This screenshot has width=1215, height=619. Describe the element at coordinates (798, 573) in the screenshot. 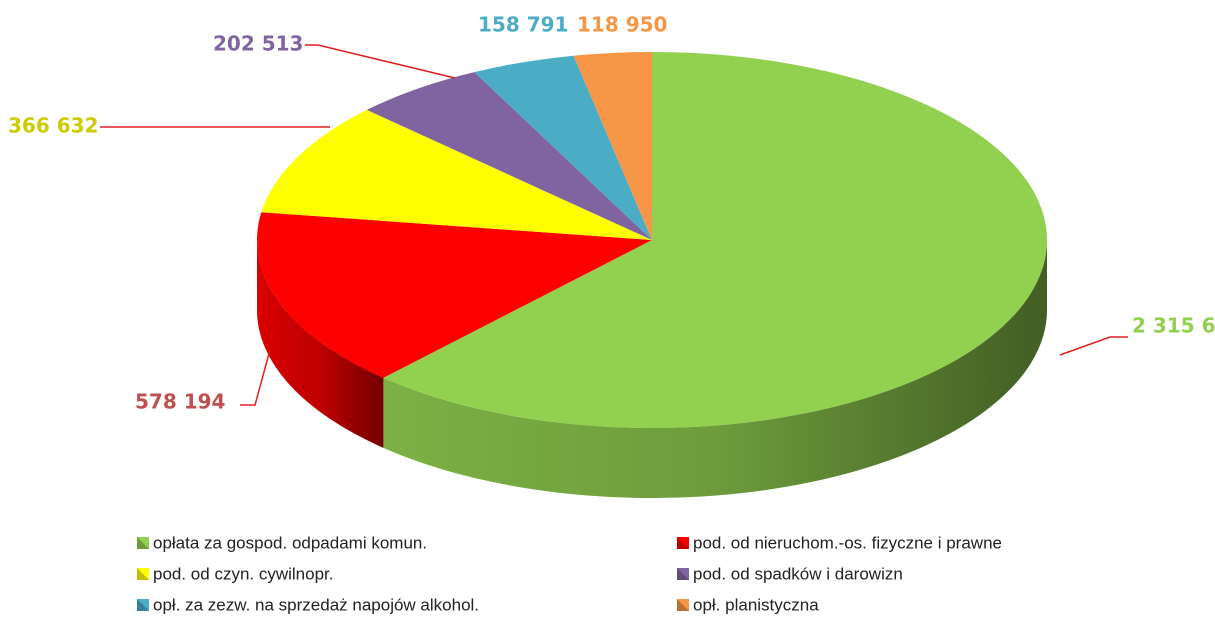

I see `legend-label: pod. od spadków i darowizn` at that location.